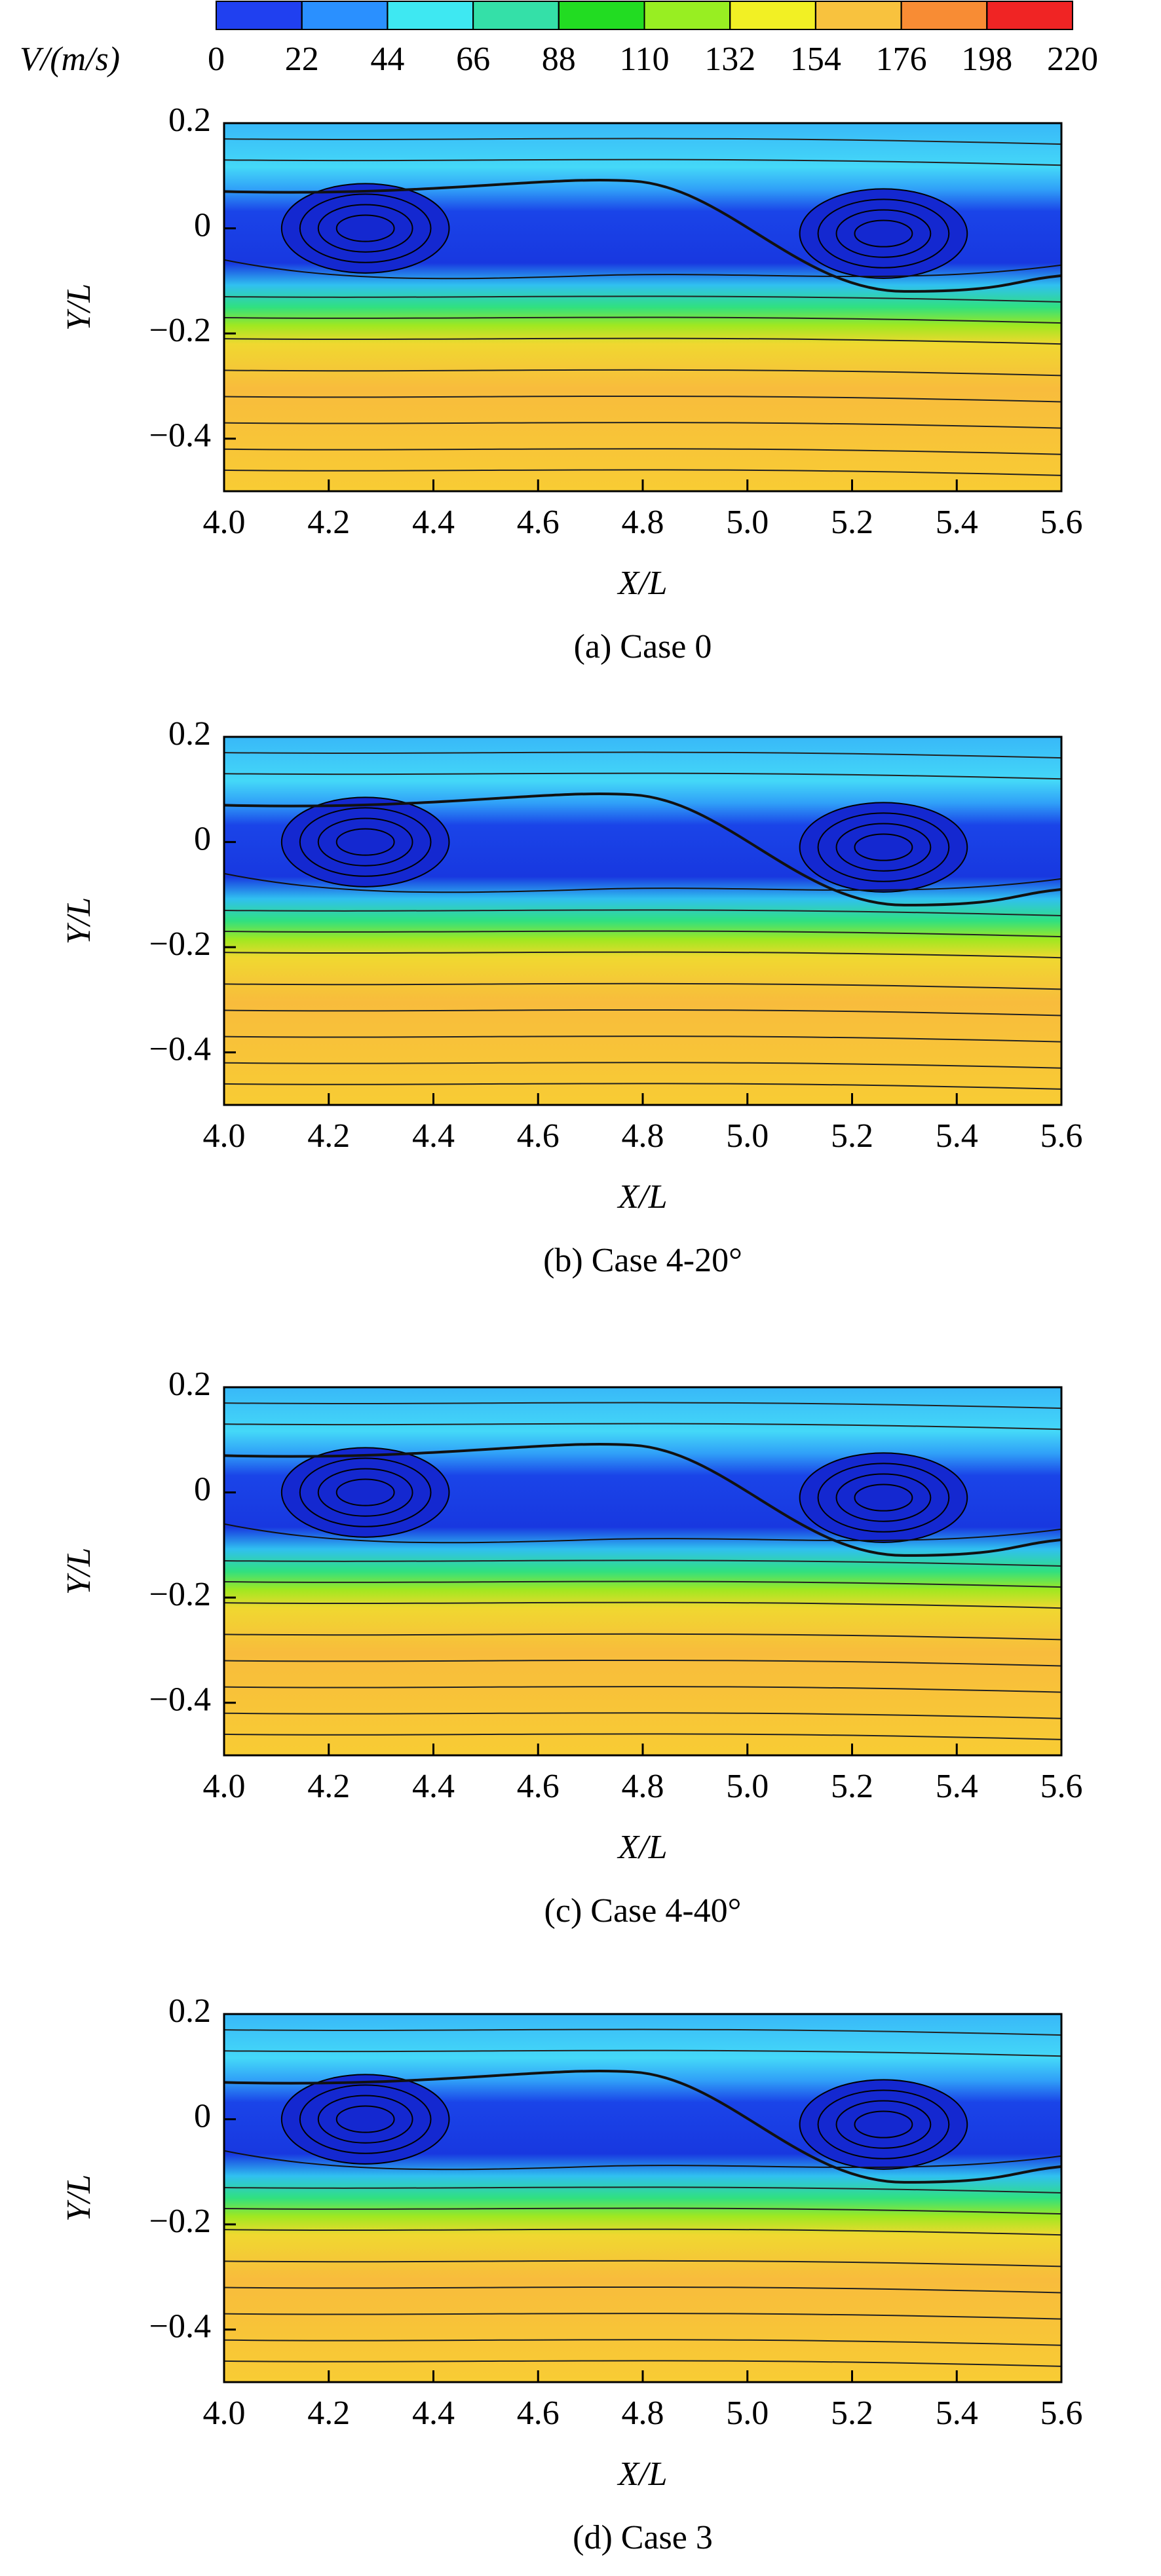  I want to click on colorbar-tick-label: 22, so click(302, 59).